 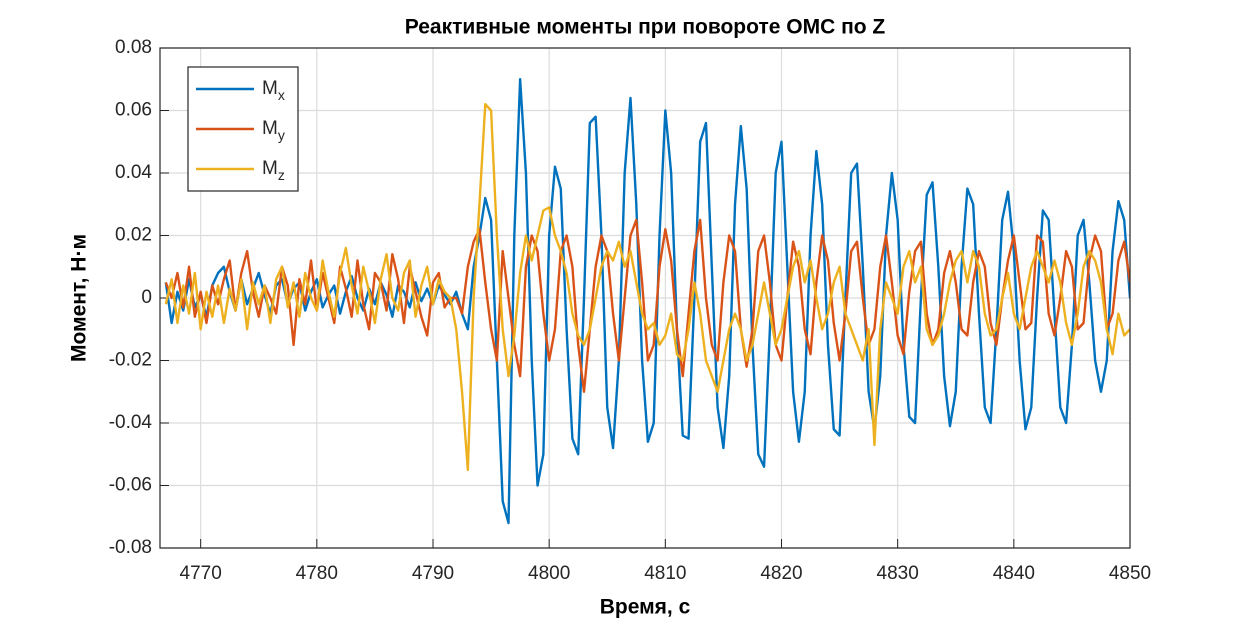 What do you see at coordinates (133, 172) in the screenshot?
I see `y-tick-label: 0.04` at bounding box center [133, 172].